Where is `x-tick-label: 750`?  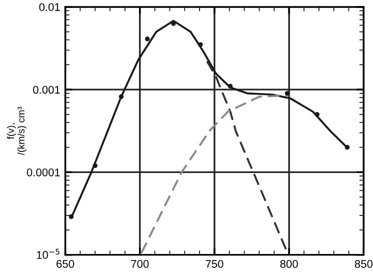
x-tick-label: 750 is located at coordinates (215, 264).